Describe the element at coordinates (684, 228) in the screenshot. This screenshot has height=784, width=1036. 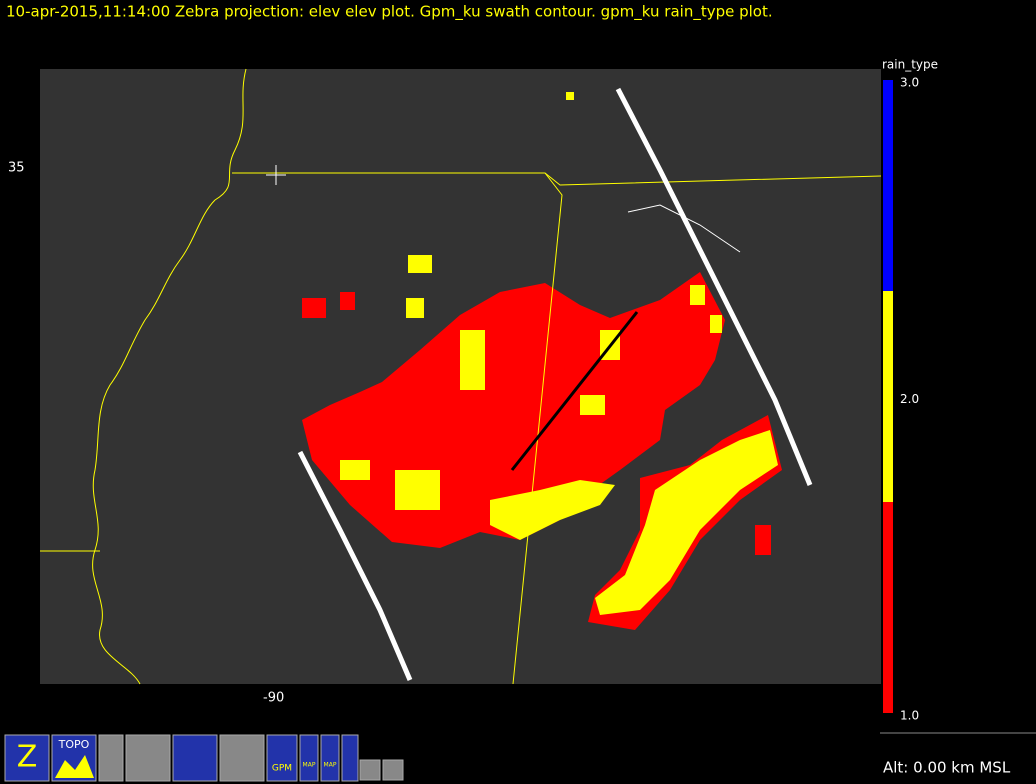
I see `outline` at that location.